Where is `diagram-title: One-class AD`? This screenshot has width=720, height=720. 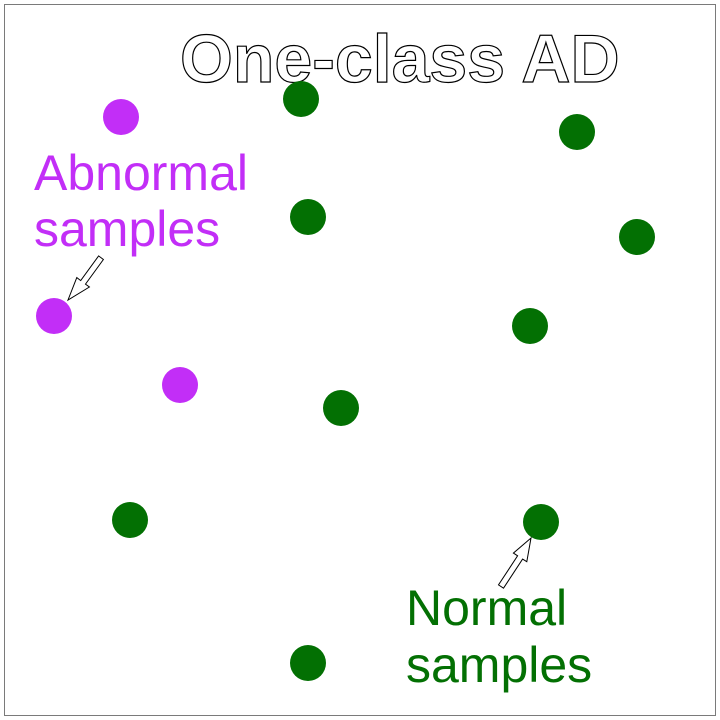
diagram-title: One-class AD is located at coordinates (400, 59).